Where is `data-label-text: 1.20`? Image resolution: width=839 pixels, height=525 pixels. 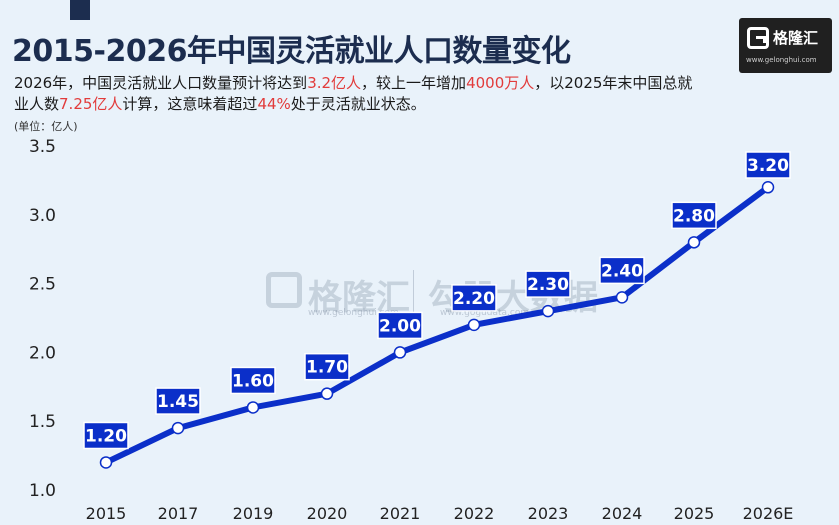
data-label-text: 1.20 is located at coordinates (106, 436).